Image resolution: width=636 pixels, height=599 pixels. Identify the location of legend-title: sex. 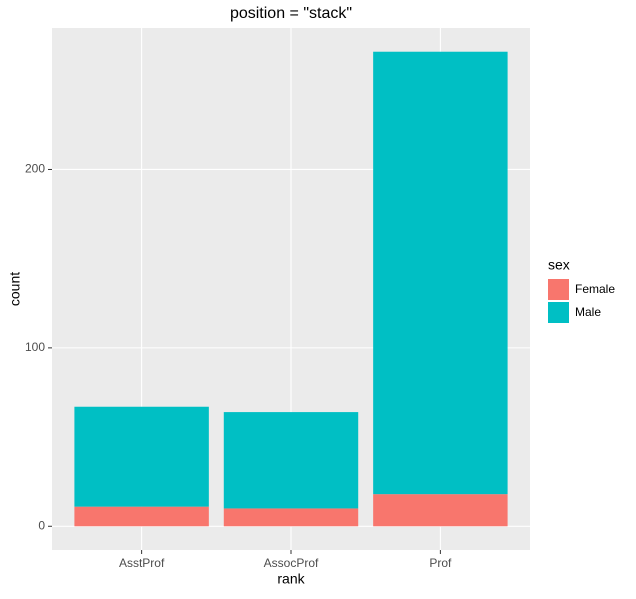
(559, 265).